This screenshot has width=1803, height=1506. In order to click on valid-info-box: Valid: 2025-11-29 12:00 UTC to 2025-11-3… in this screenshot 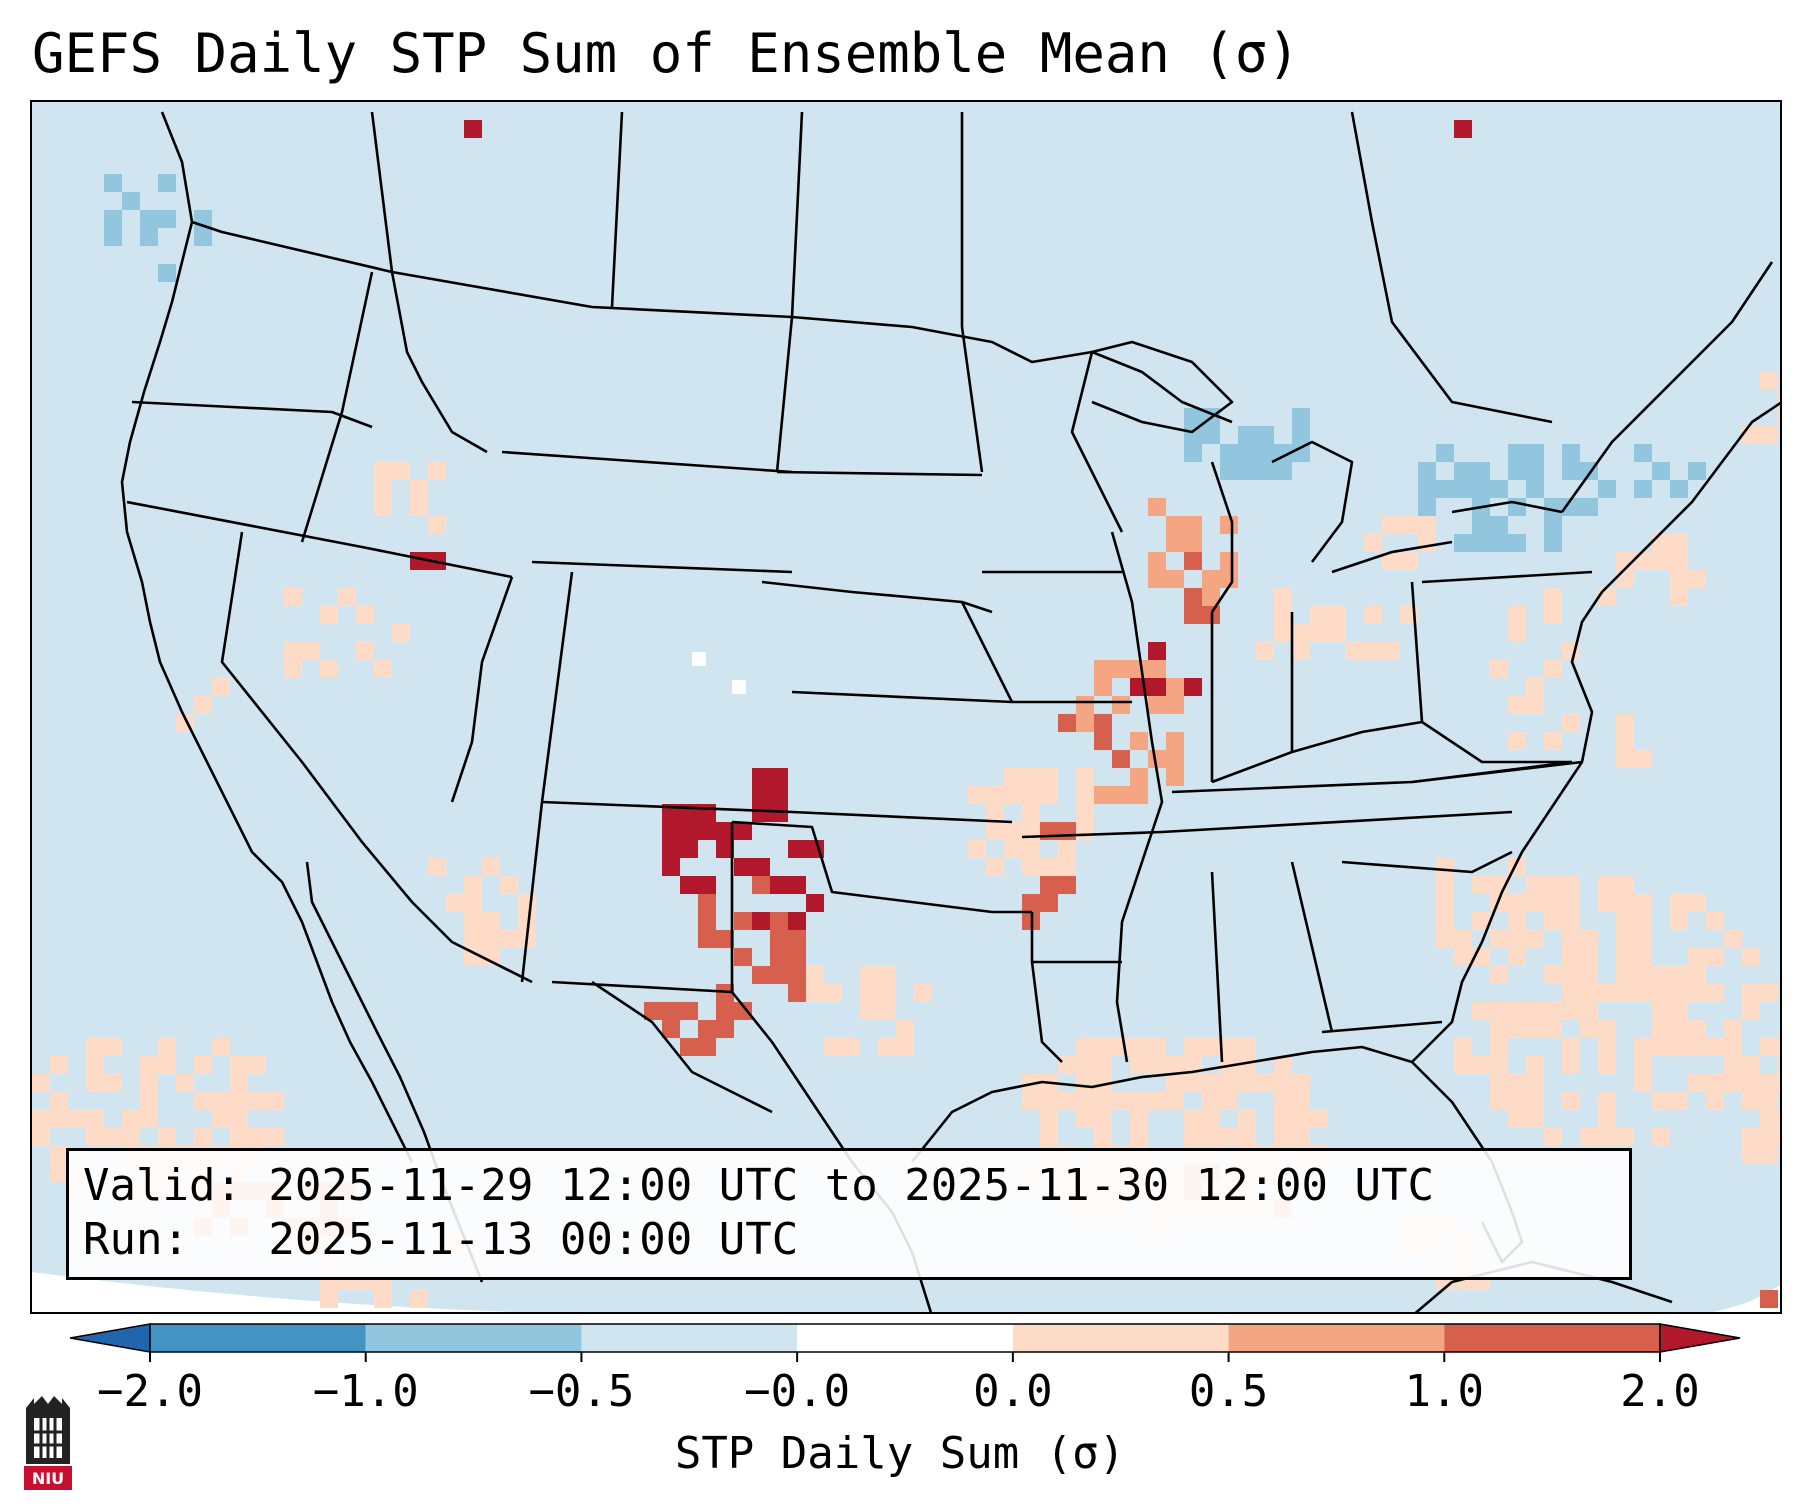, I will do `click(849, 1214)`.